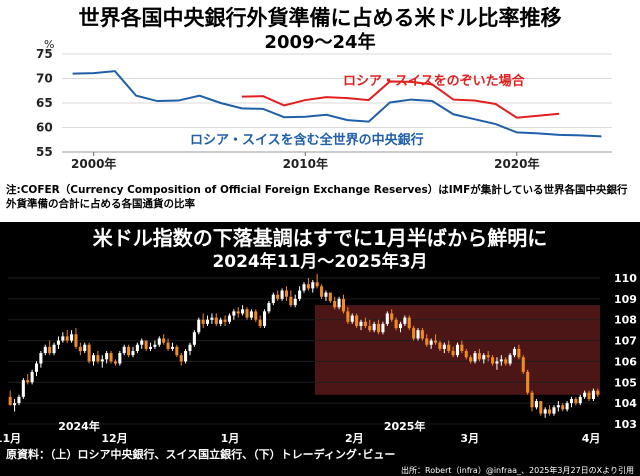 Image resolution: width=640 pixels, height=476 pixels. Describe the element at coordinates (625, 361) in the screenshot. I see `y-tick-label: 106` at that location.